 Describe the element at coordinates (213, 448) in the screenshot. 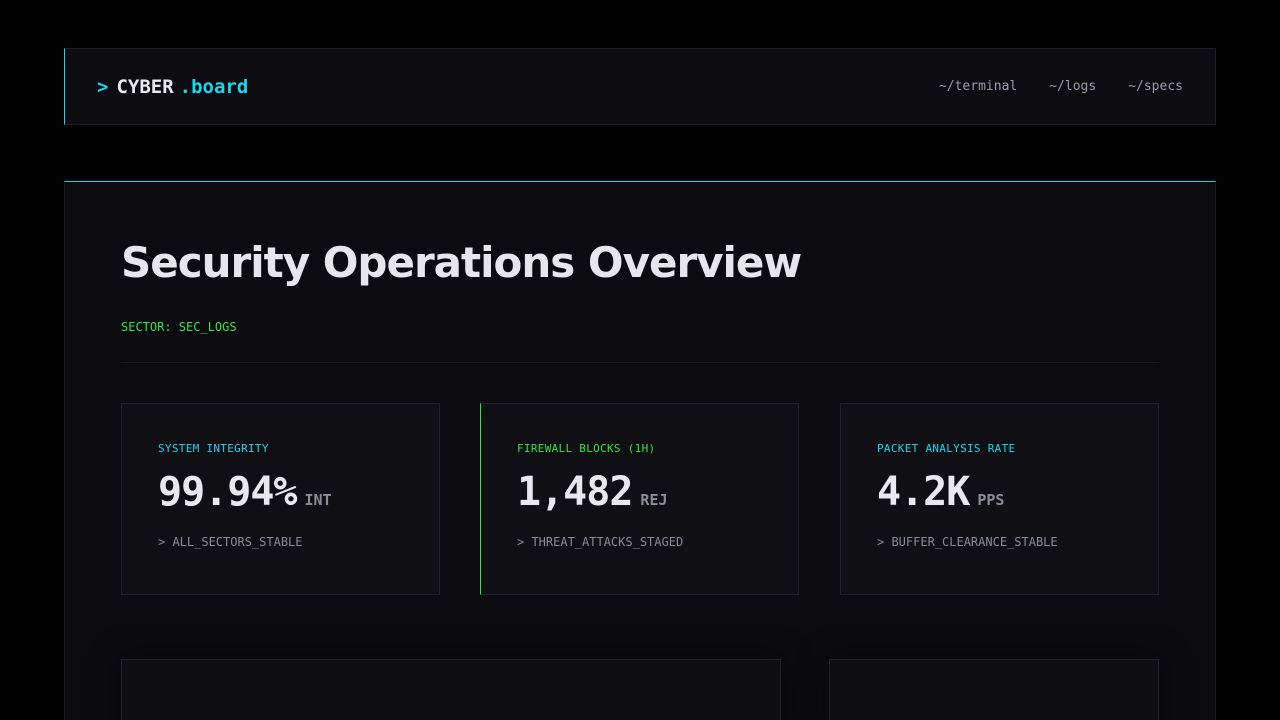

I see `metric-label: SYSTEM INTEGRITY` at that location.